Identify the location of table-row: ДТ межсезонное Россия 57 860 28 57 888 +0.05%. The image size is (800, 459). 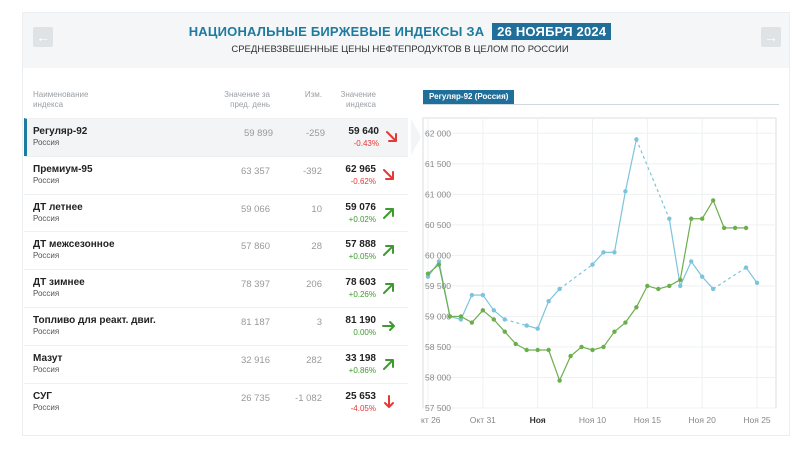
(216, 250).